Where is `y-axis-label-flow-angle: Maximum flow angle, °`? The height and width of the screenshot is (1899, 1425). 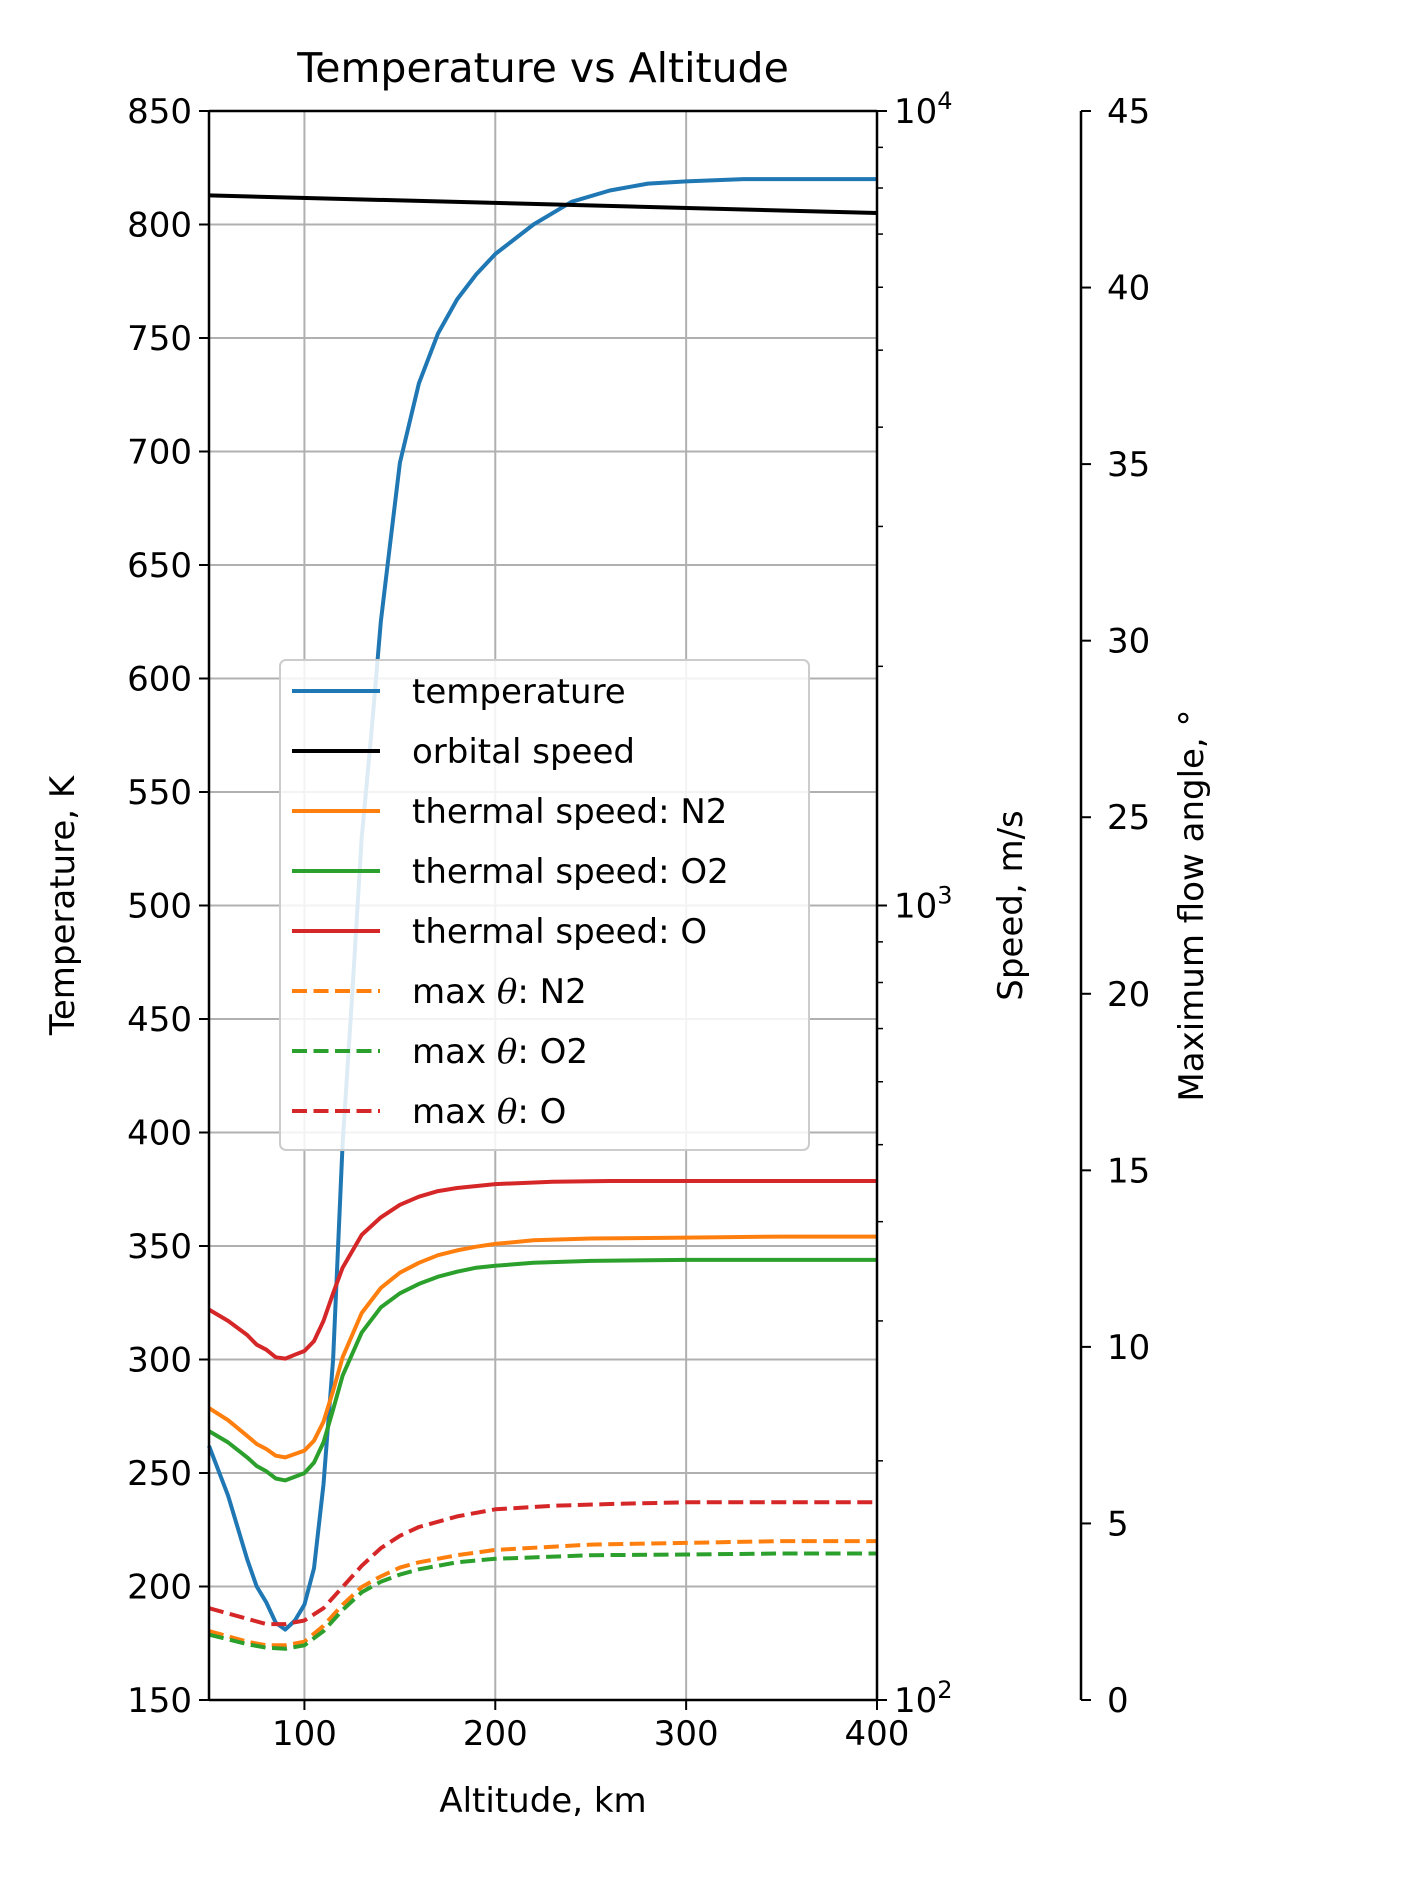 y-axis-label-flow-angle: Maximum flow angle, ° is located at coordinates (1192, 905).